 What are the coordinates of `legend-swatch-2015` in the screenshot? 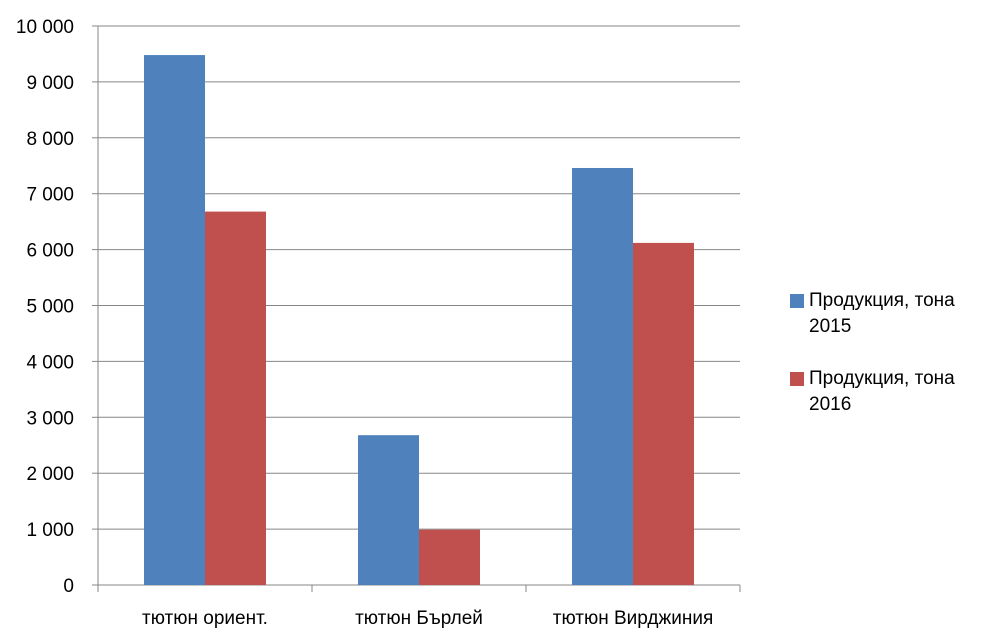 It's located at (797, 301).